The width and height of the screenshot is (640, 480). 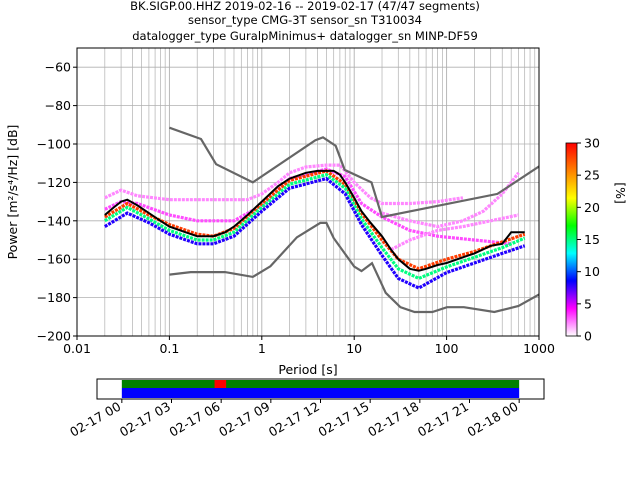 What do you see at coordinates (54, 220) in the screenshot?
I see `y-tick-label: −140` at bounding box center [54, 220].